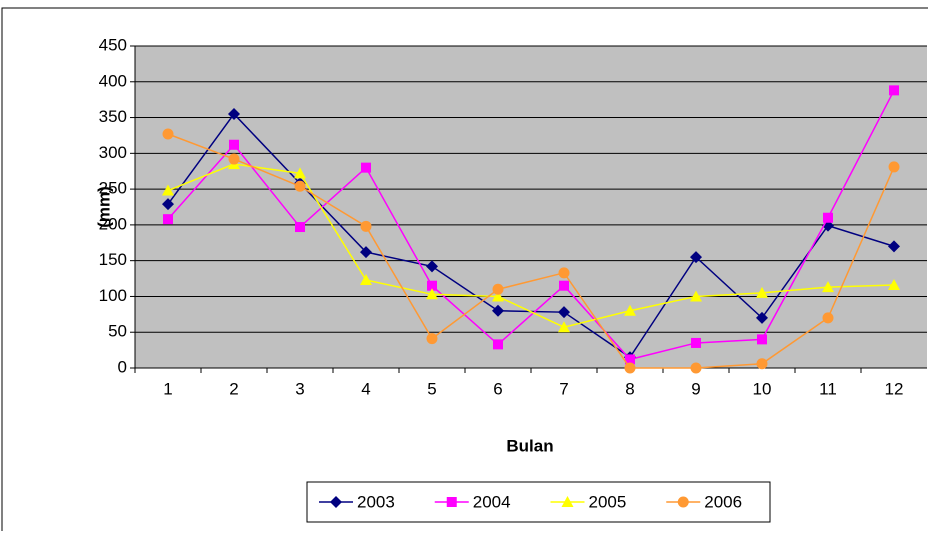  Describe the element at coordinates (431, 388) in the screenshot. I see `x-tick-label: 5` at that location.